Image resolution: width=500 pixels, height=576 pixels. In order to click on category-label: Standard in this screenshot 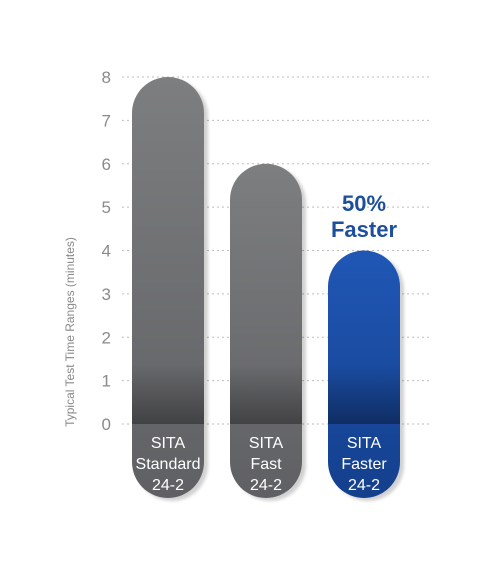, I will do `click(168, 464)`.